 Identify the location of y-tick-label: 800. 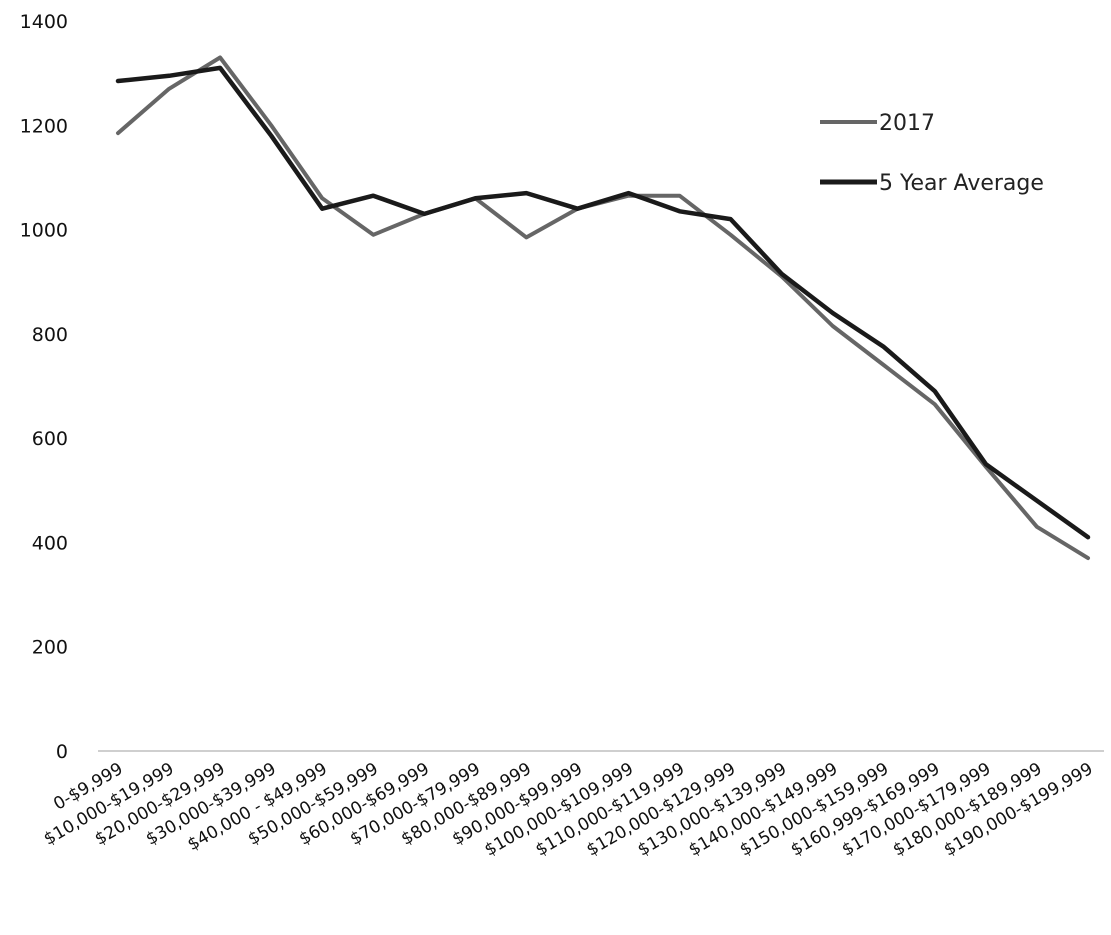
(50, 335).